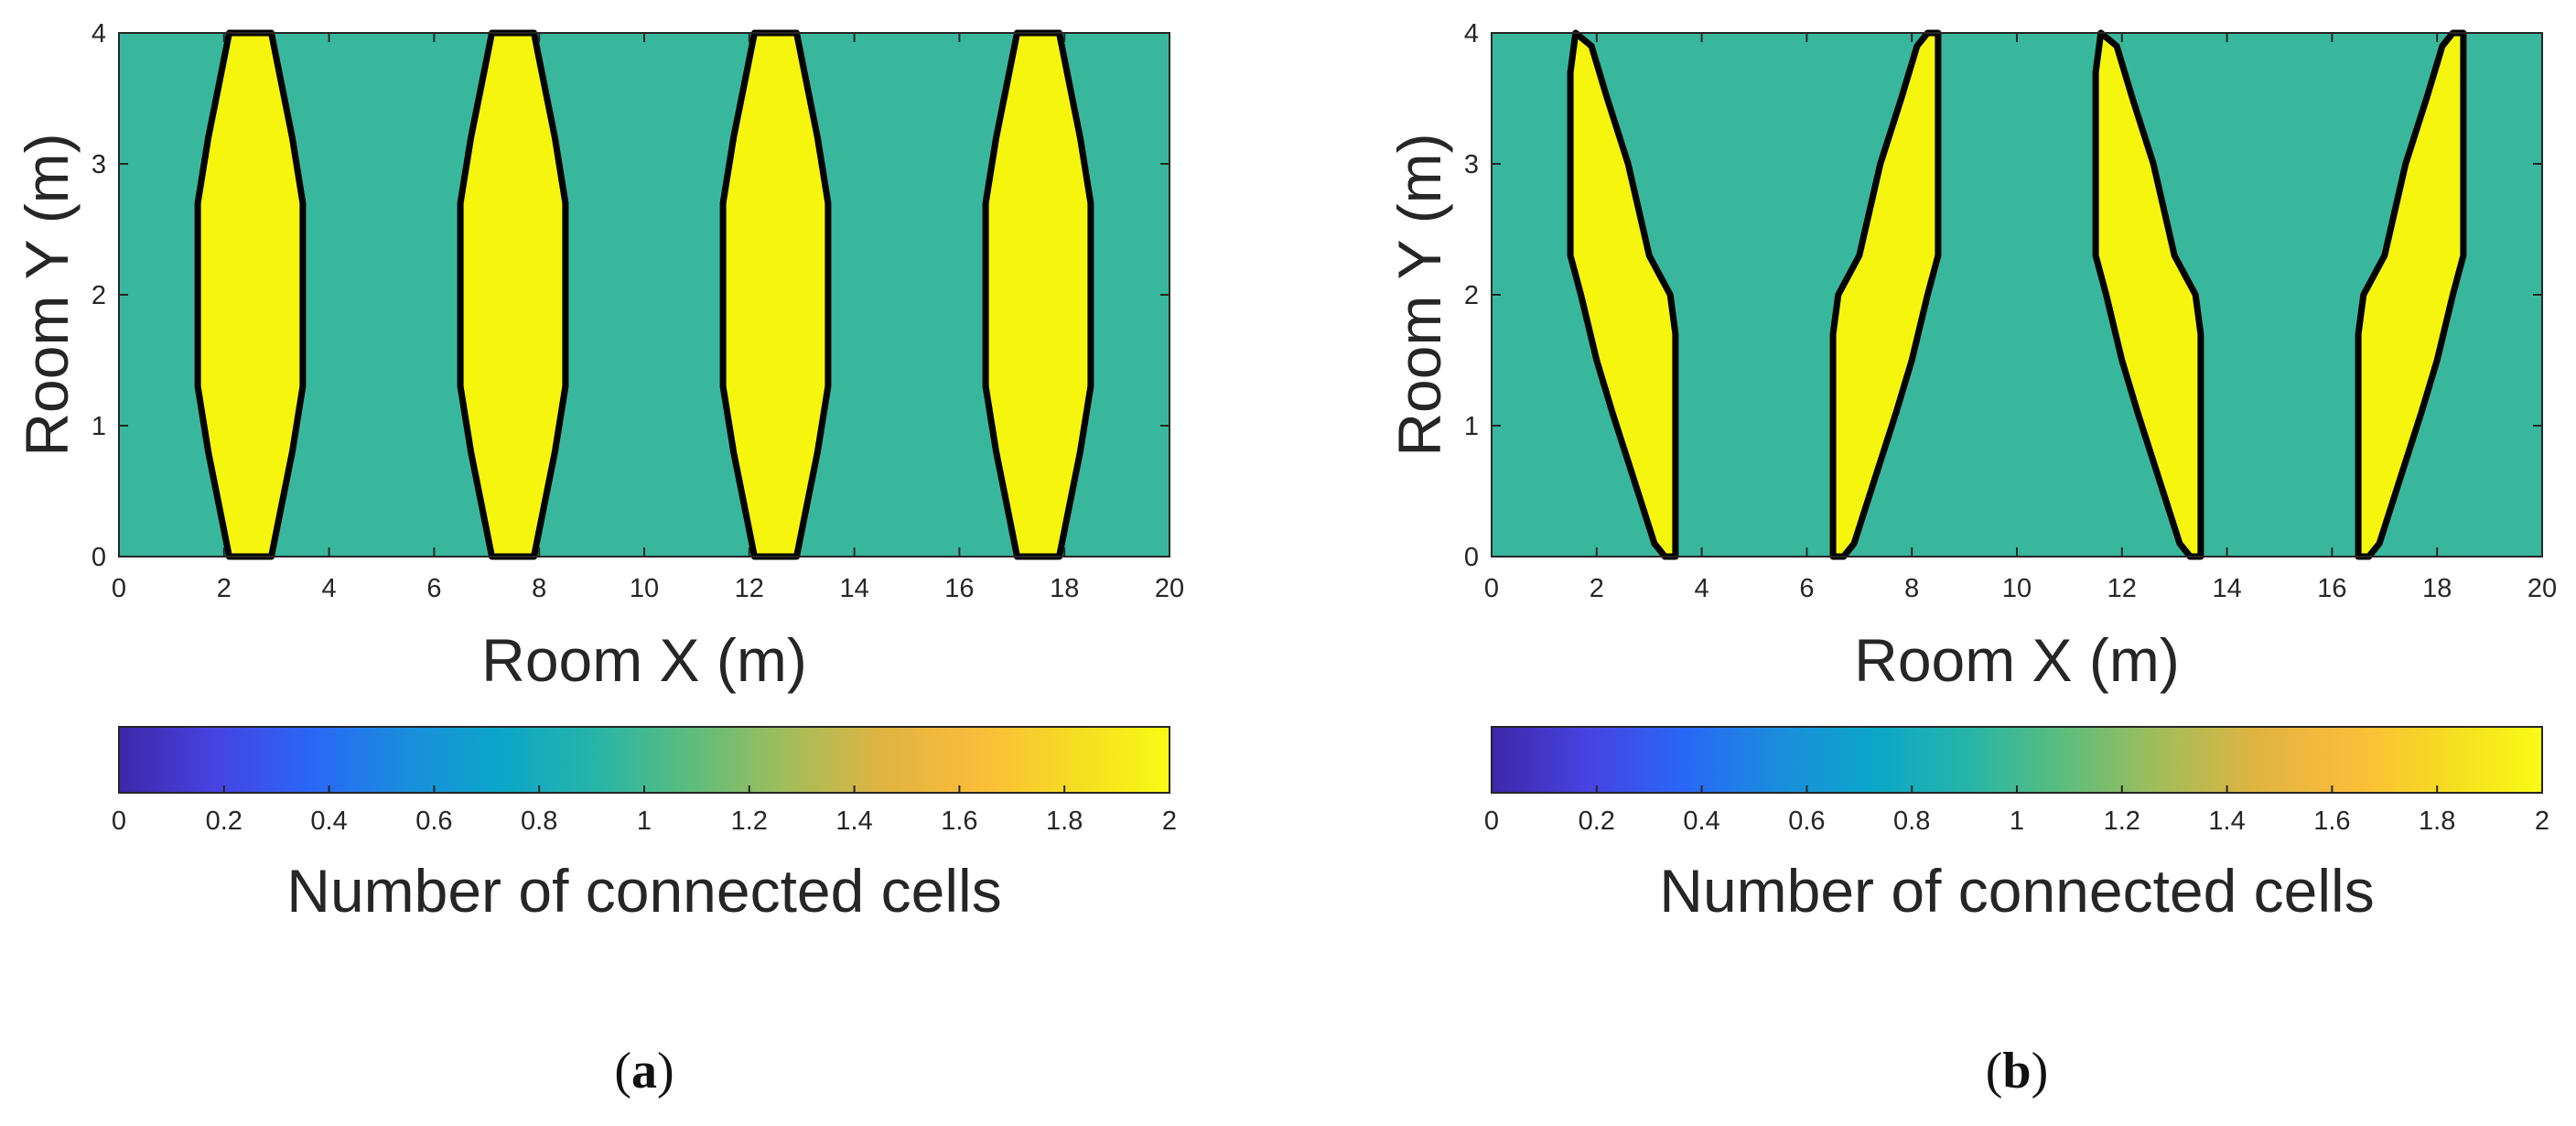 Image resolution: width=2576 pixels, height=1126 pixels. I want to click on panel-label: (a), so click(644, 1071).